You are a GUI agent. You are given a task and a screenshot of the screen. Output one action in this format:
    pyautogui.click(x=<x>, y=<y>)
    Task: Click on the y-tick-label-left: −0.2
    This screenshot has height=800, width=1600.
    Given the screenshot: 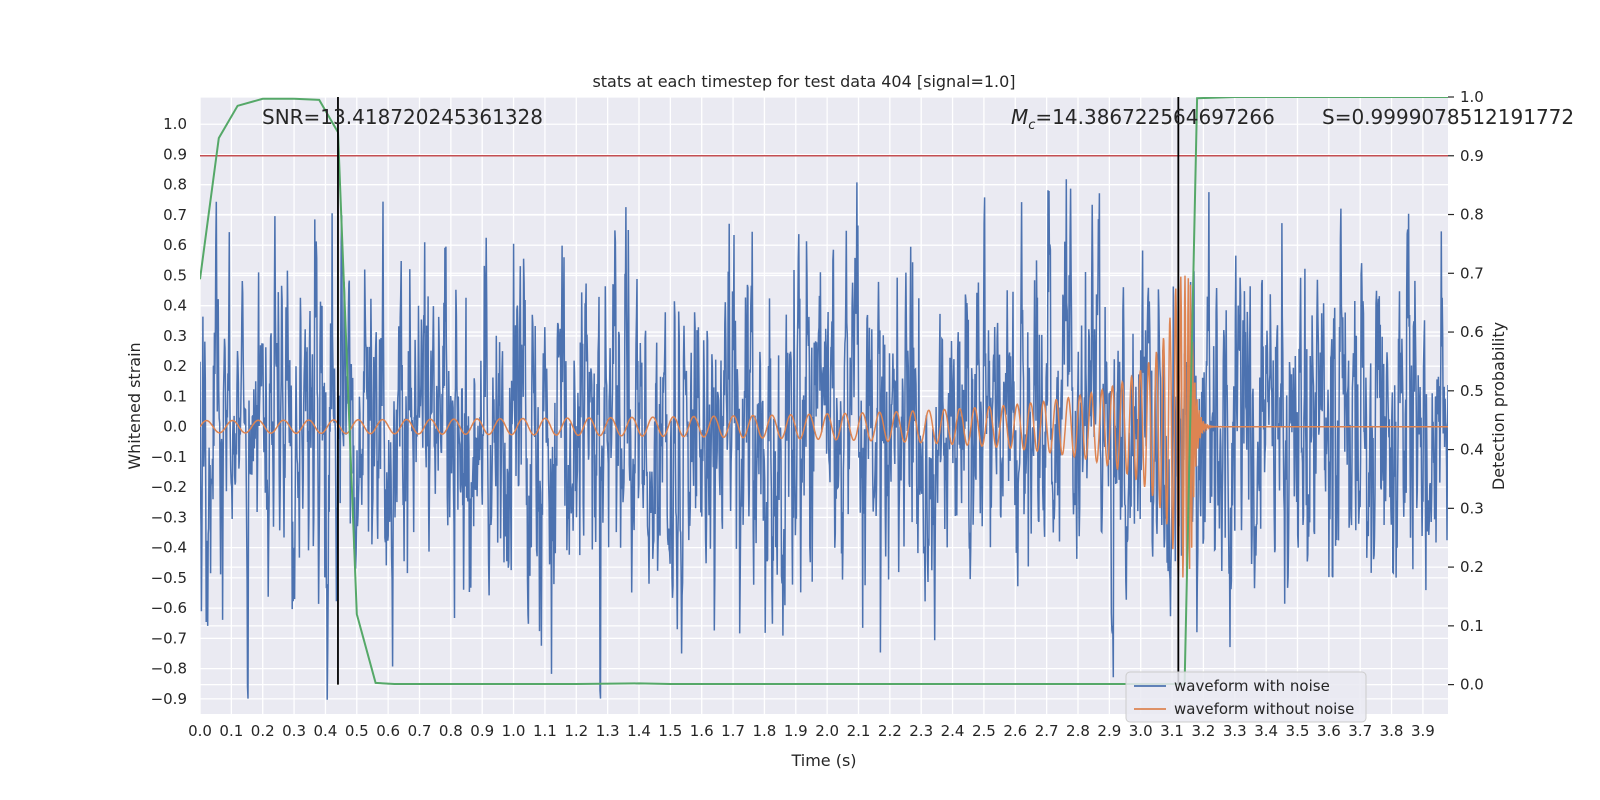 What is the action you would take?
    pyautogui.click(x=169, y=487)
    